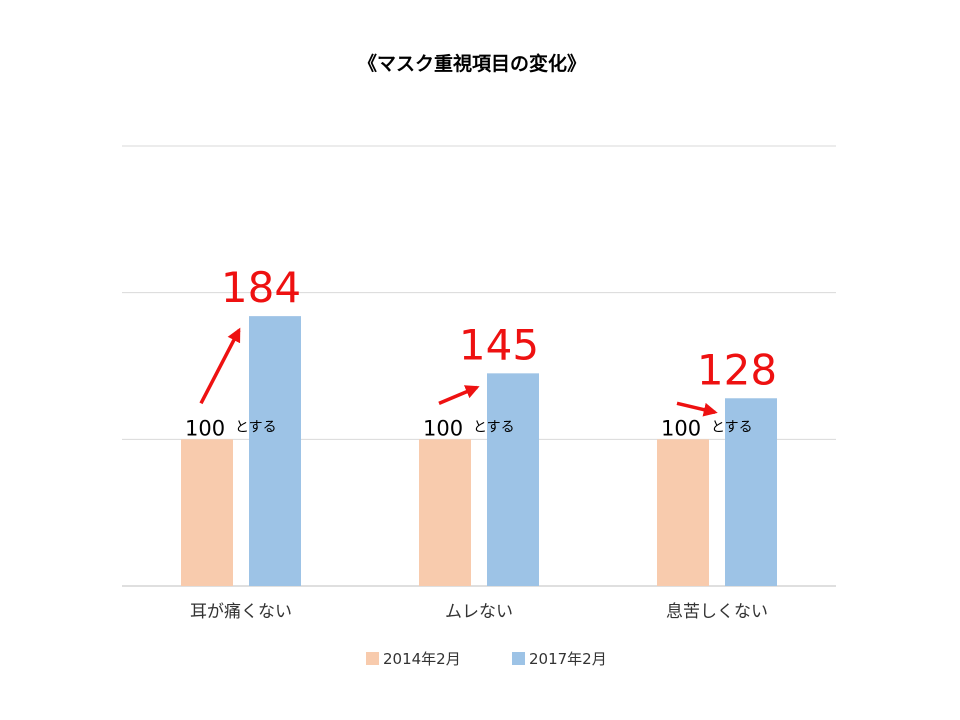 Image resolution: width=960 pixels, height=720 pixels. I want to click on chart-title: 《マスク重視項目の変化》, so click(472, 63).